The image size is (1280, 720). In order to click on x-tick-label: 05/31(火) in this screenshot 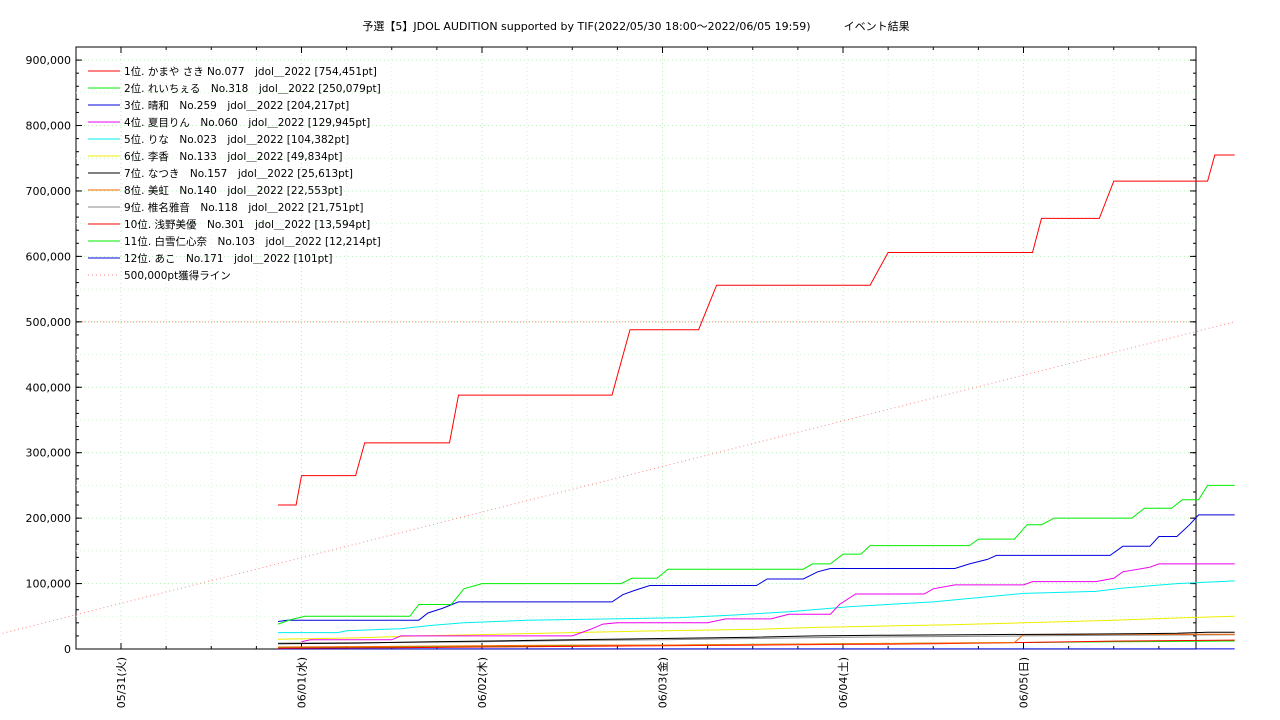, I will do `click(121, 682)`.